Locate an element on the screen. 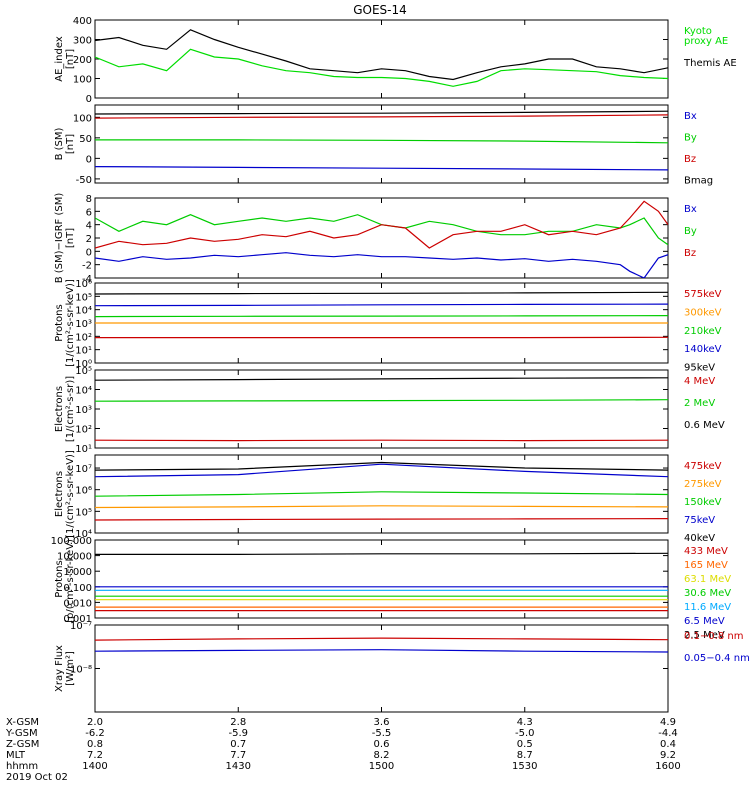  footer-value: 7.7 is located at coordinates (238, 755).